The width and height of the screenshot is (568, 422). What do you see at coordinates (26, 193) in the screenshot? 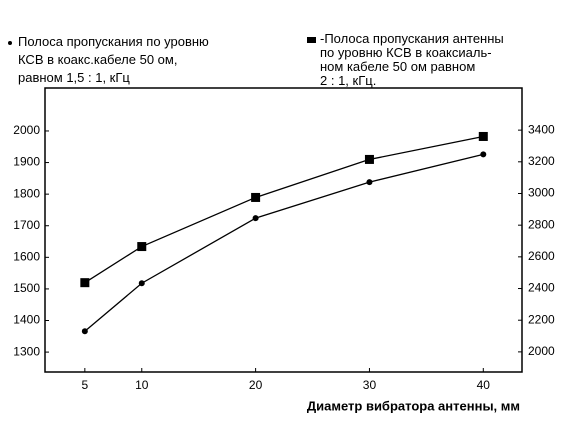
I see `y-tick-label: 1800` at bounding box center [26, 193].